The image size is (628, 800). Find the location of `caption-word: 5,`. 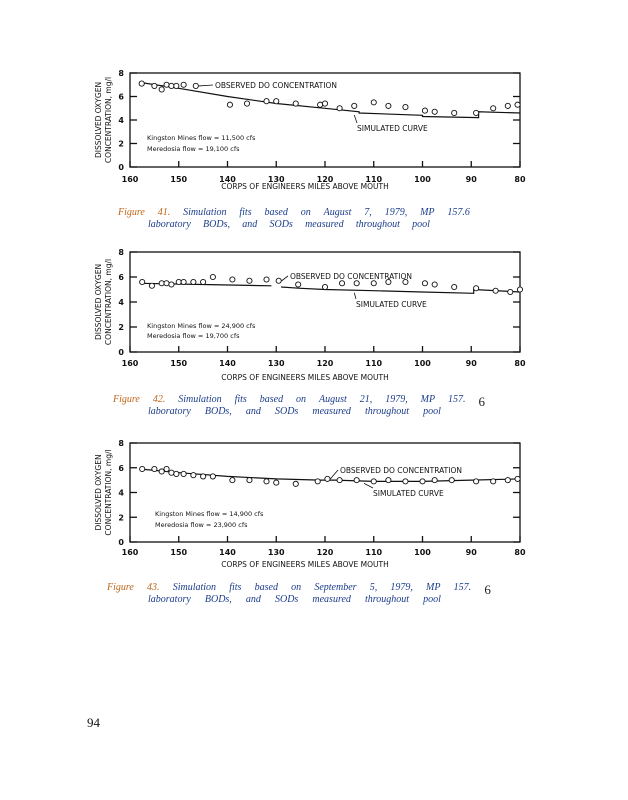

caption-word: 5, is located at coordinates (373, 587).